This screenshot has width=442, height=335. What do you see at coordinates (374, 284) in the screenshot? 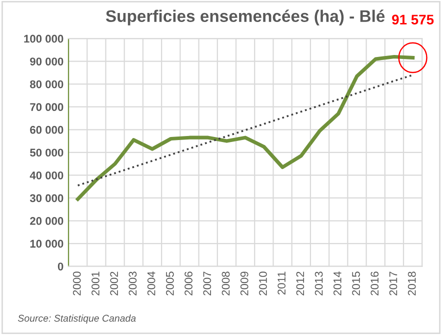
I see `x-tick-label: 2016` at bounding box center [374, 284].